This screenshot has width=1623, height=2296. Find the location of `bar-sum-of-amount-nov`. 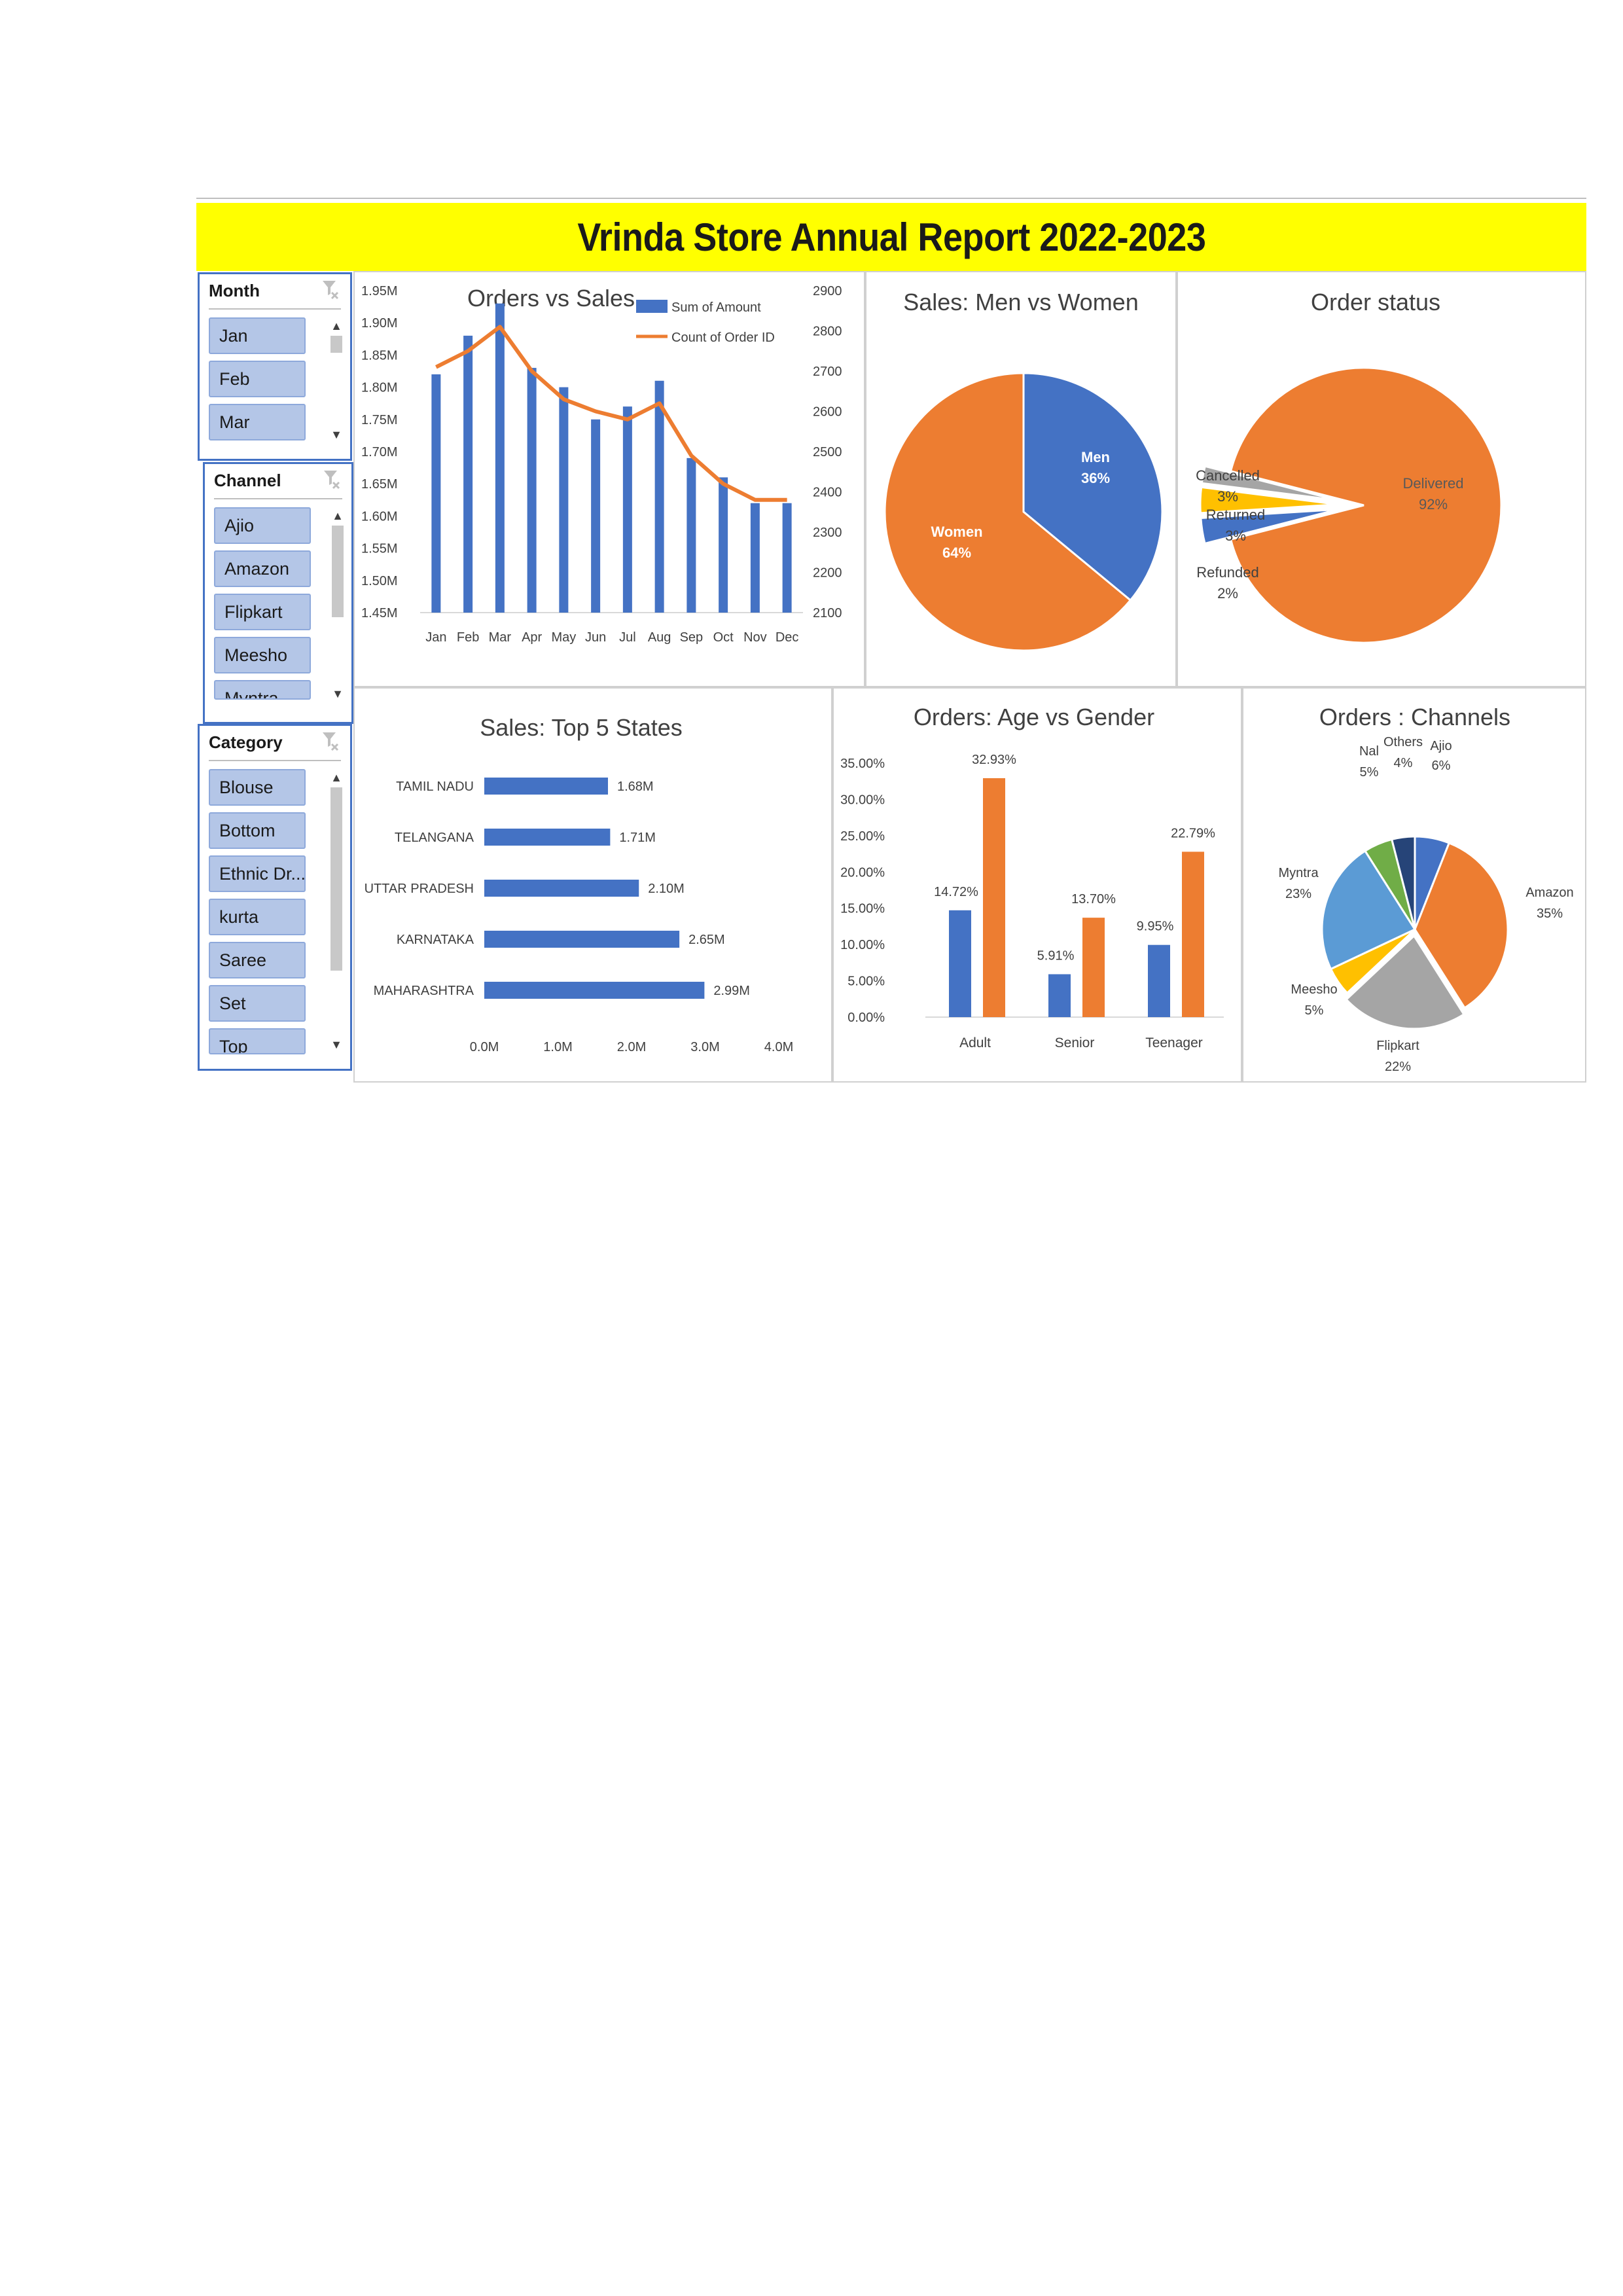

bar-sum-of-amount-nov is located at coordinates (755, 558).